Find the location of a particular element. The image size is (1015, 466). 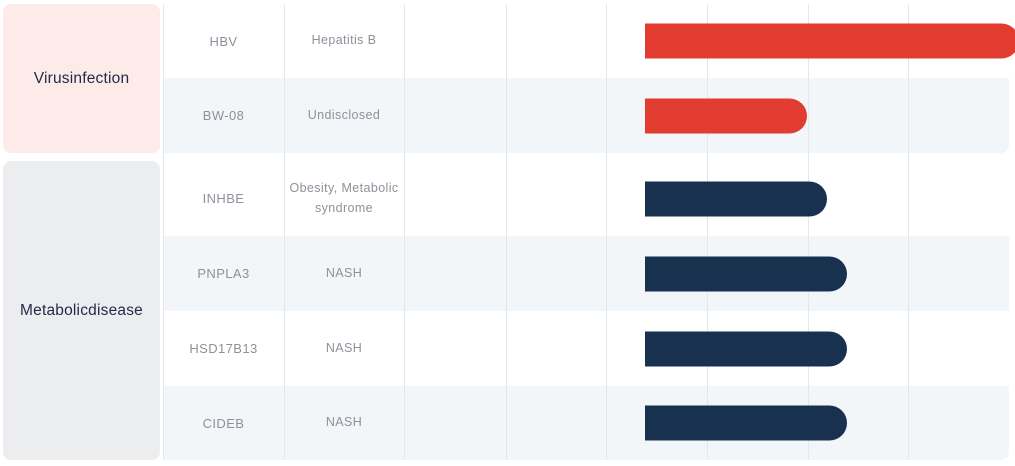

indication: Obesity, Metabolic syndrome is located at coordinates (344, 198).